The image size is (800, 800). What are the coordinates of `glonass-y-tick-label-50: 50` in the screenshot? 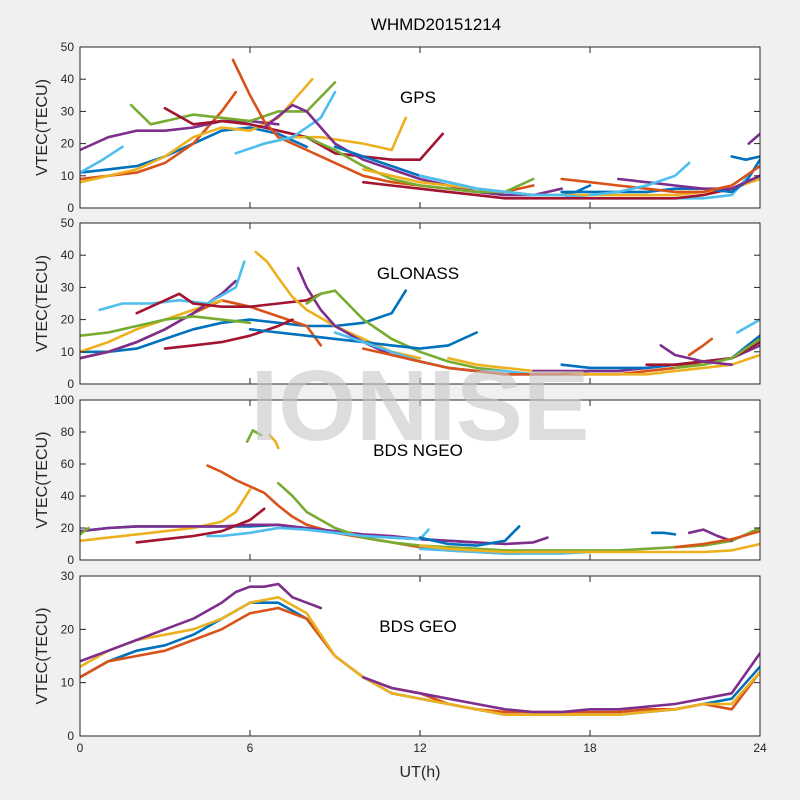 It's located at (68, 223).